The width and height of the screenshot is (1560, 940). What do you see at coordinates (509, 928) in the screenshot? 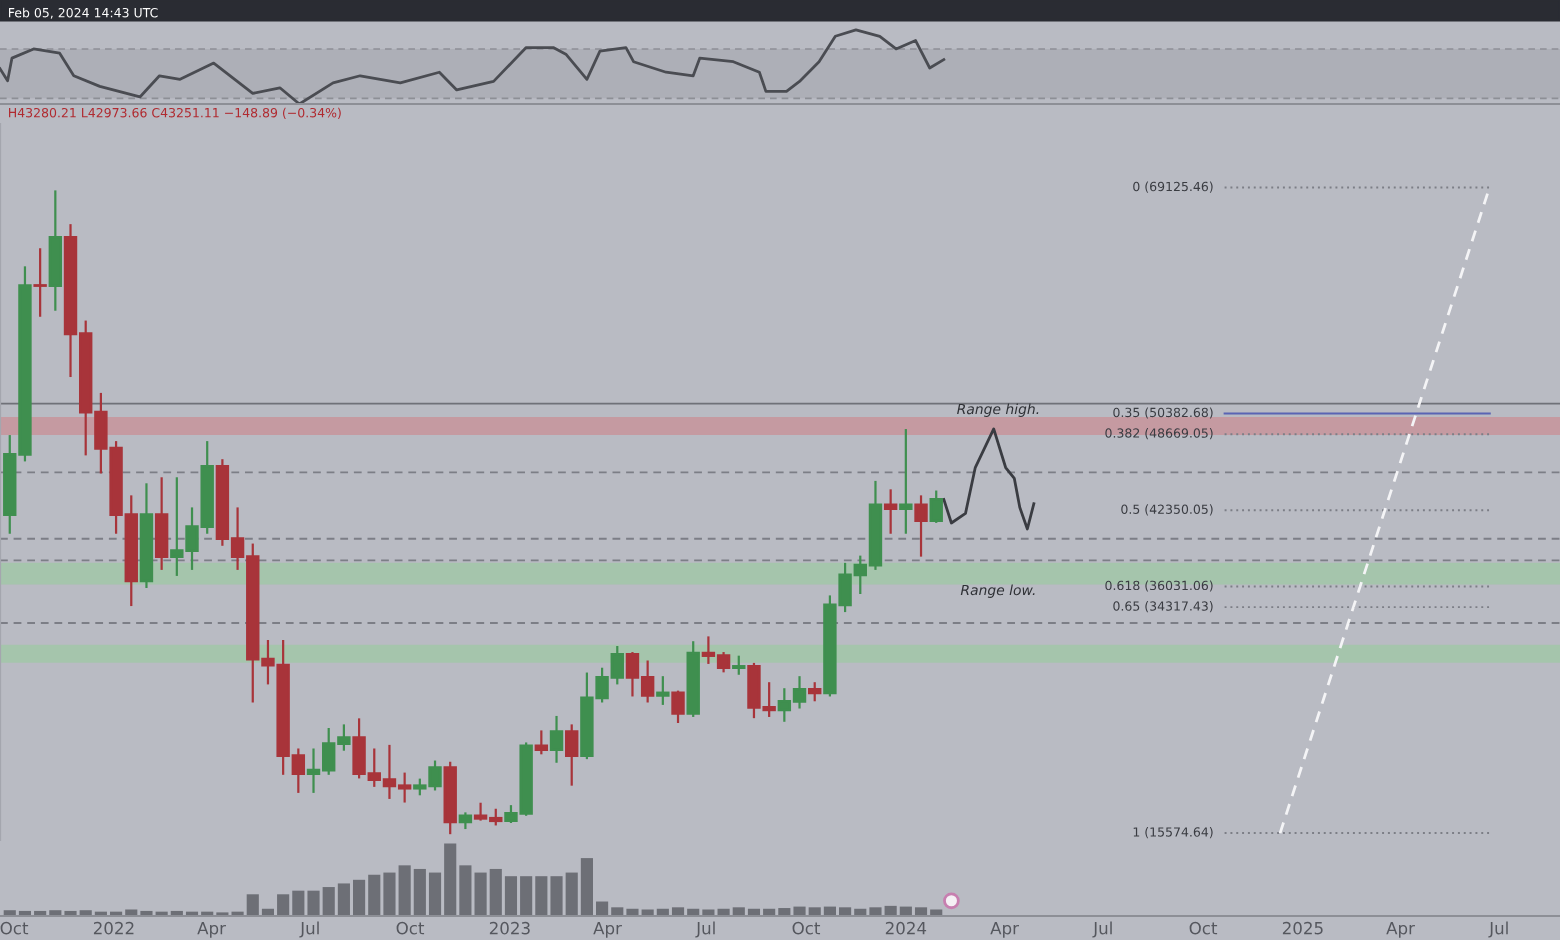
I see `x-tick-label: 2023` at bounding box center [509, 928].